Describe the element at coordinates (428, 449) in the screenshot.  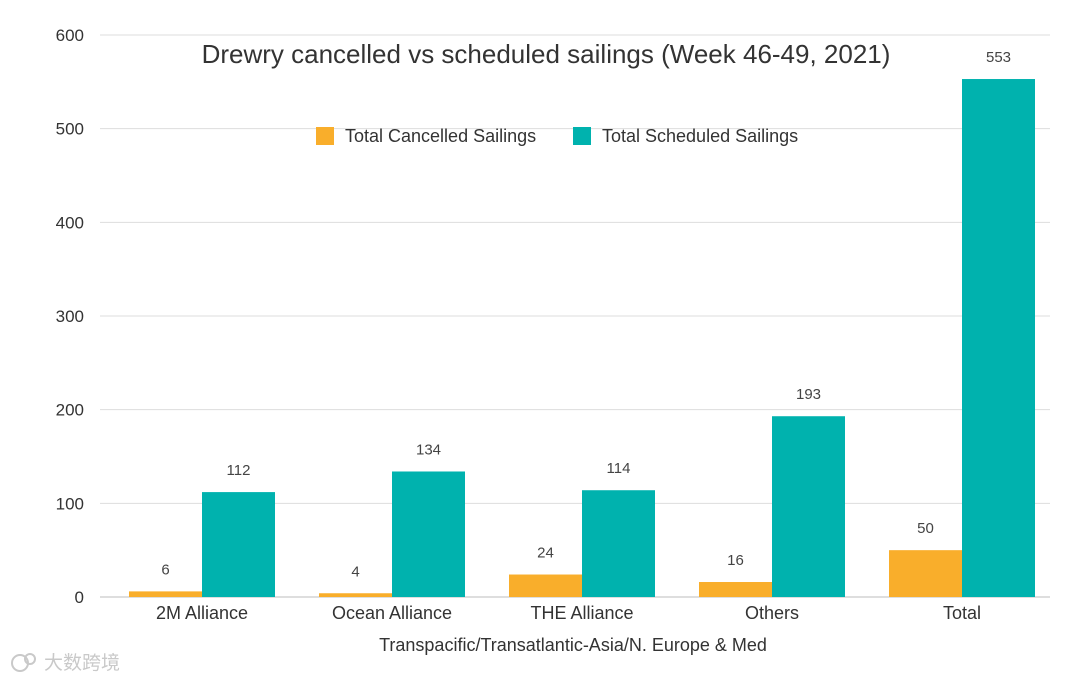
I see `data-label: 134` at that location.